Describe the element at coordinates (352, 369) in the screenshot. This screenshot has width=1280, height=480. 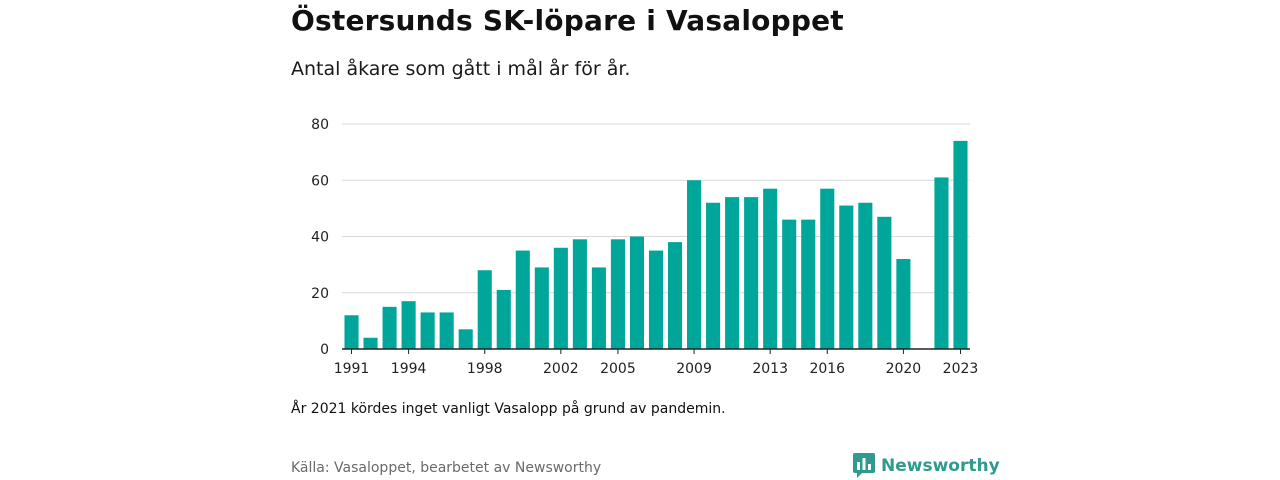
I see `x-tick-label: 1991` at that location.